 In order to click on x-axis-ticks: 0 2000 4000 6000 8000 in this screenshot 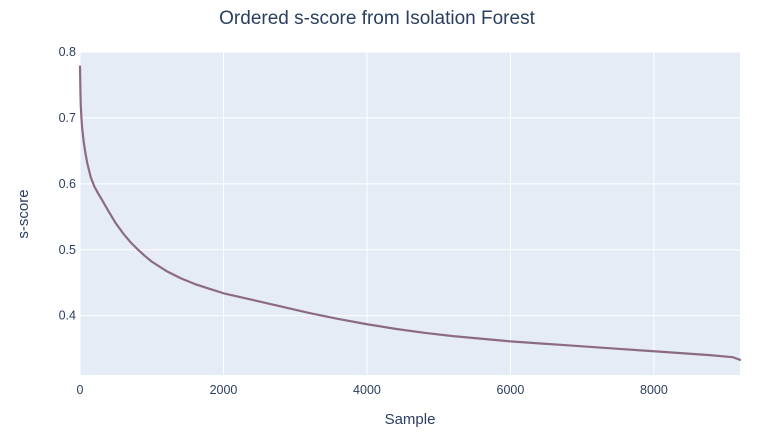, I will do `click(372, 390)`.